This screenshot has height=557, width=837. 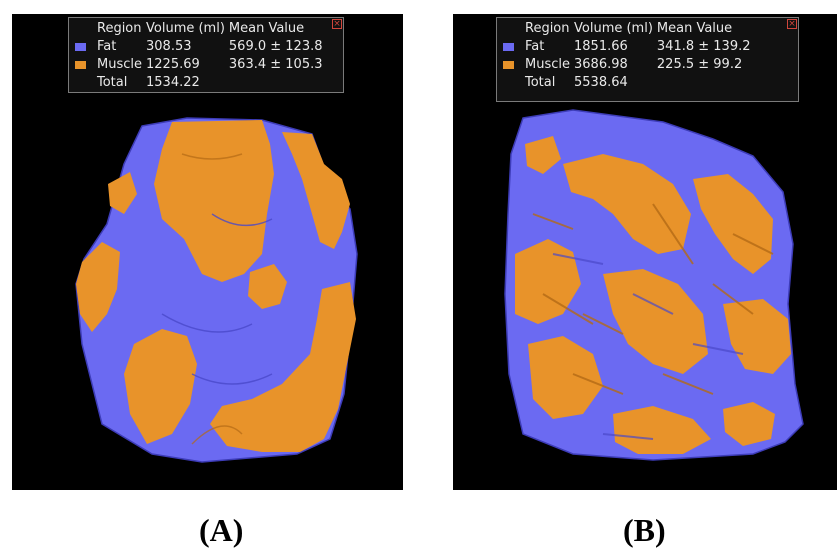 What do you see at coordinates (644, 530) in the screenshot?
I see `panel-label-b: (B)` at bounding box center [644, 530].